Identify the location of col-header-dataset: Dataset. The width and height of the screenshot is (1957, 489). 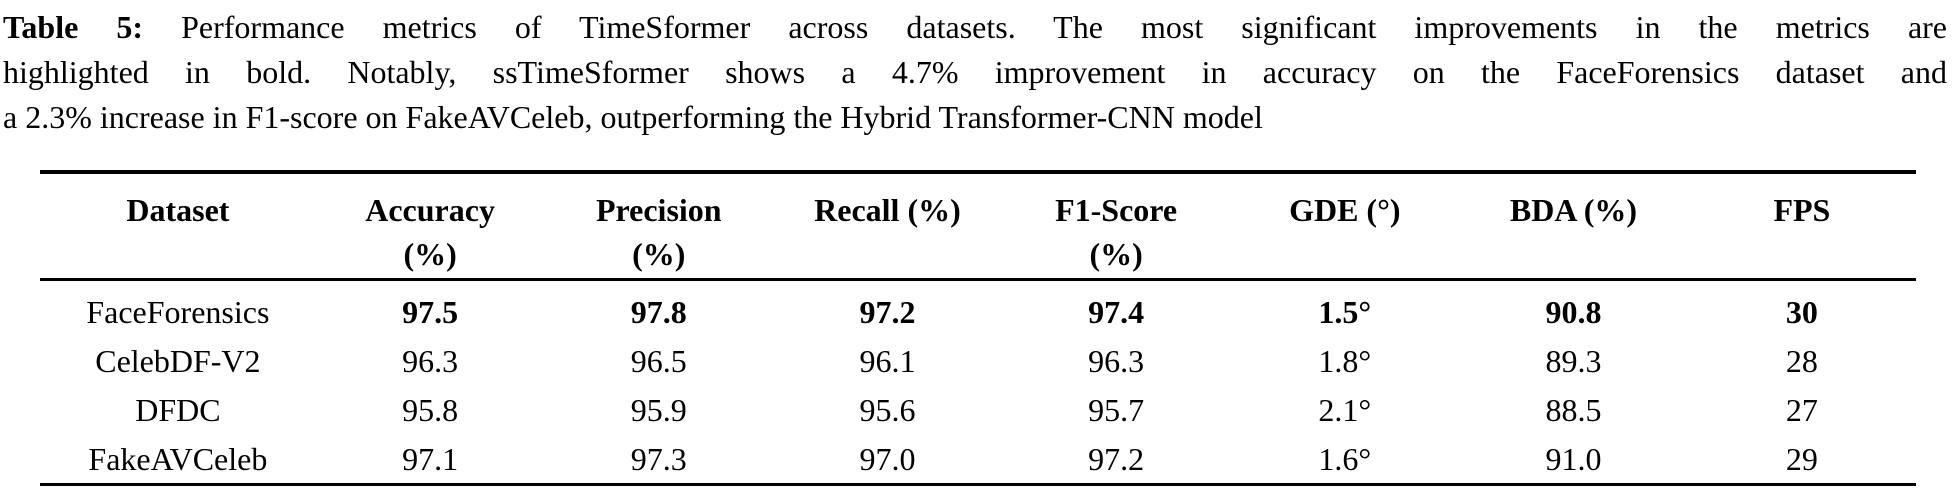
(178, 226).